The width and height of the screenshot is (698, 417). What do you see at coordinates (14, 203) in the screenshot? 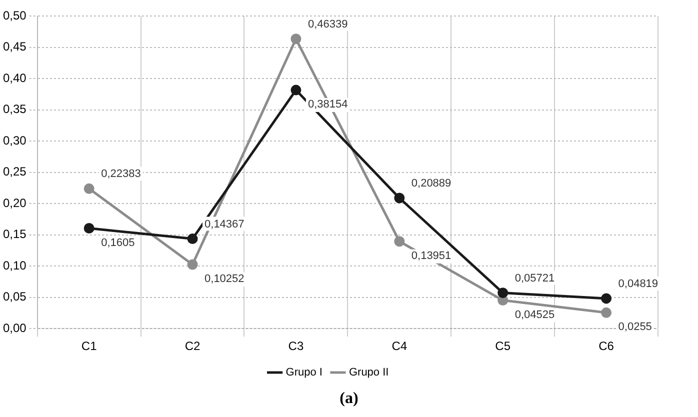
I see `y-tick-label: 0,20` at bounding box center [14, 203].